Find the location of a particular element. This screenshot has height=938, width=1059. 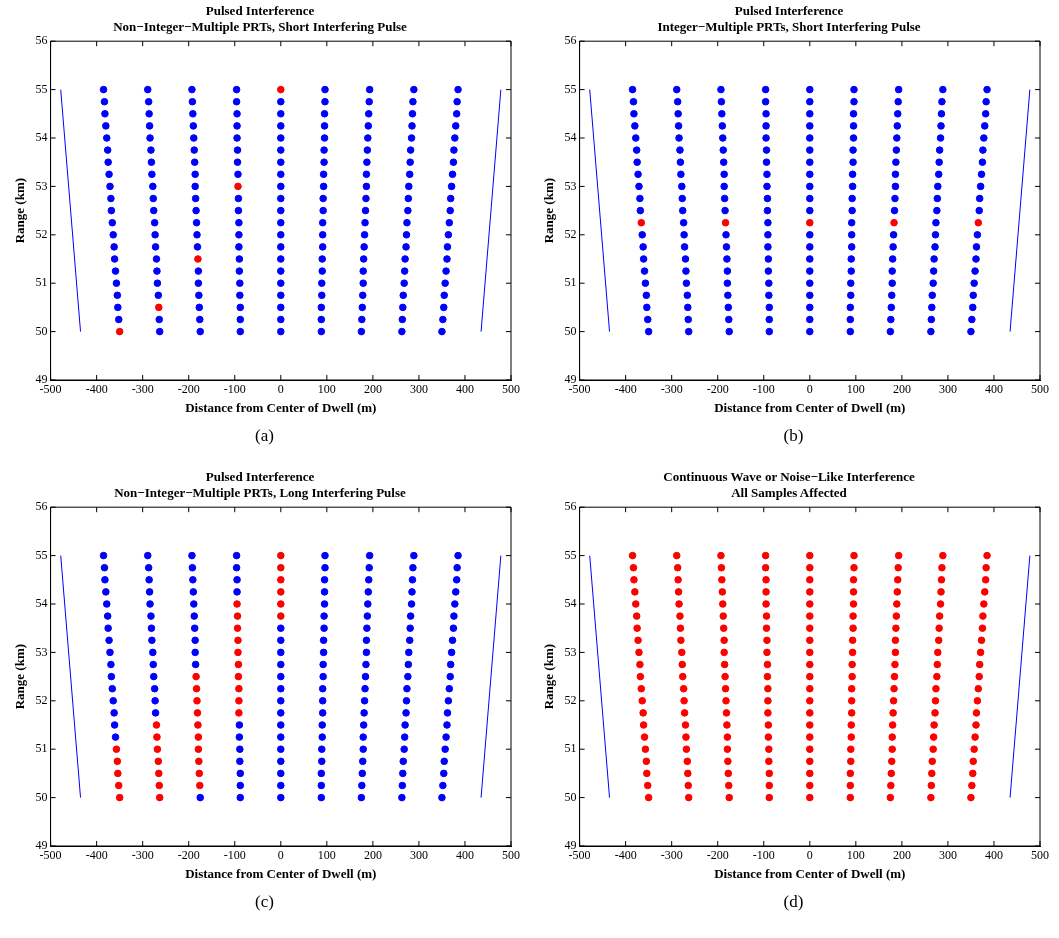

chart-title: Continuous Wave or Noise−Like Interference is located at coordinates (788, 477).